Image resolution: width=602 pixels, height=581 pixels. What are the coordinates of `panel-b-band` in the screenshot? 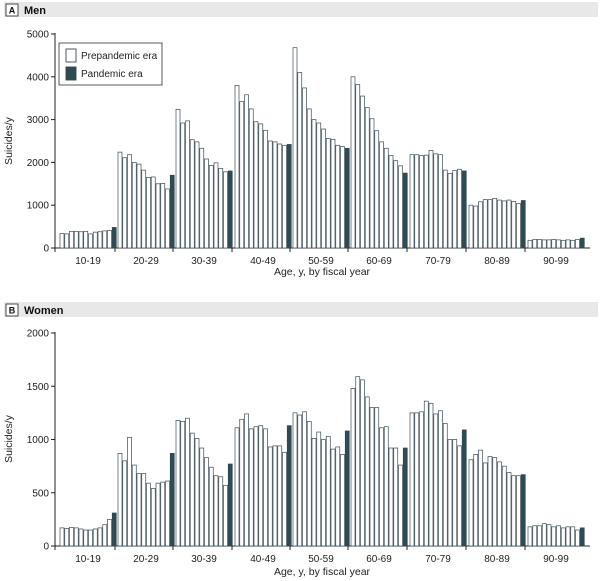 It's located at (301, 309).